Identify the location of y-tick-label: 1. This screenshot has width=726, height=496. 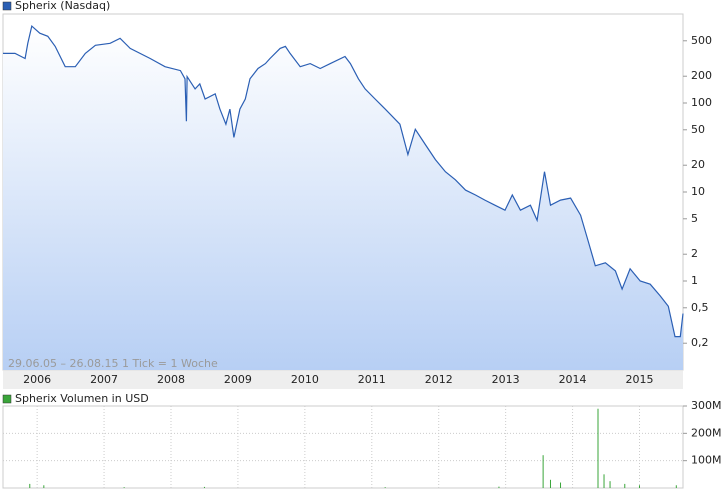
(694, 280).